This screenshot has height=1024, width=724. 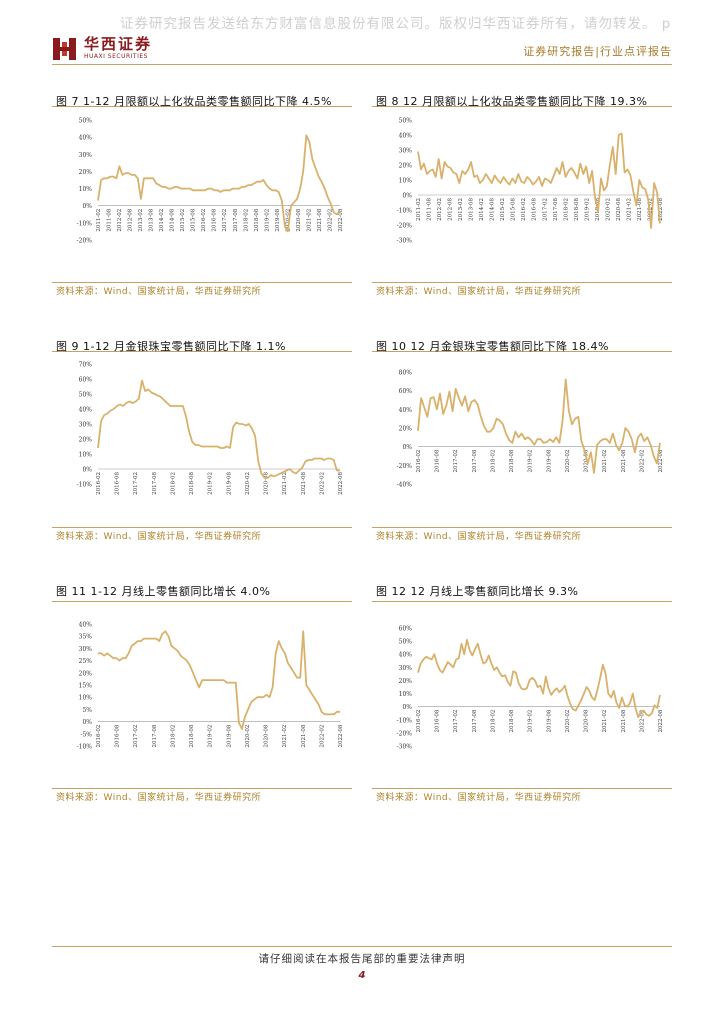 What do you see at coordinates (419, 721) in the screenshot?
I see `x-tick-label: 2016-02` at bounding box center [419, 721].